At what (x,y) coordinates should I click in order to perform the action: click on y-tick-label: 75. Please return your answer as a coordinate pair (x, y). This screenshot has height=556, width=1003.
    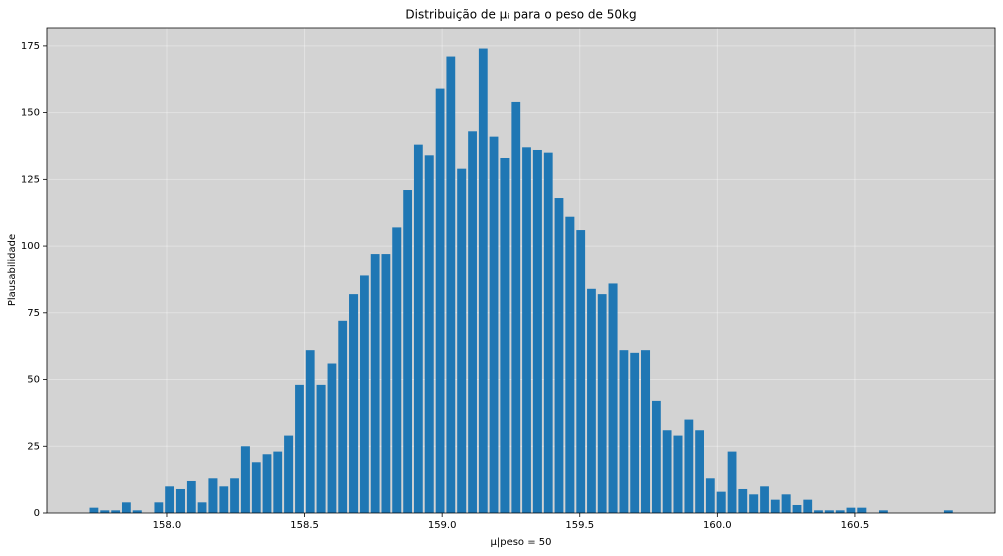
    Looking at the image, I should click on (33, 313).